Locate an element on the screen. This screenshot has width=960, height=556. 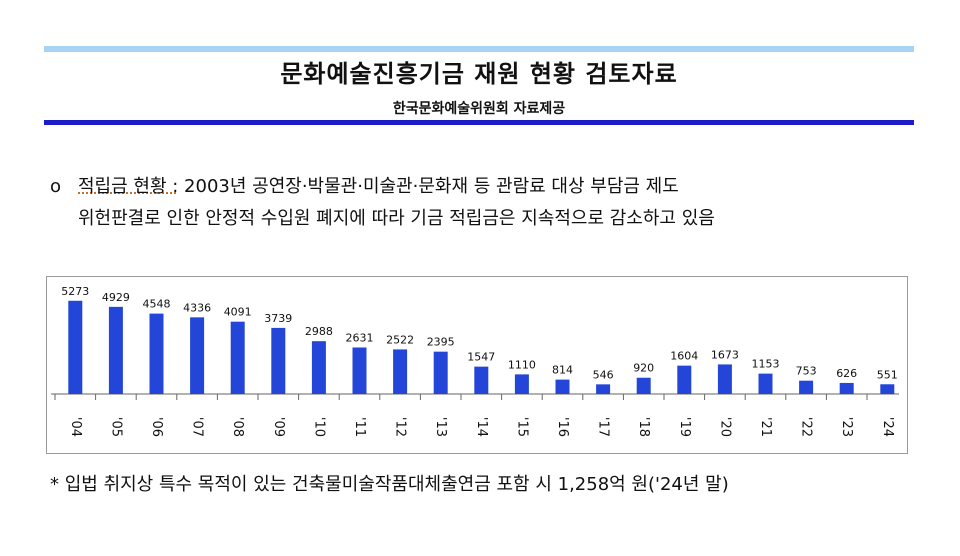
x-tick-label: '05 is located at coordinates (115, 427).